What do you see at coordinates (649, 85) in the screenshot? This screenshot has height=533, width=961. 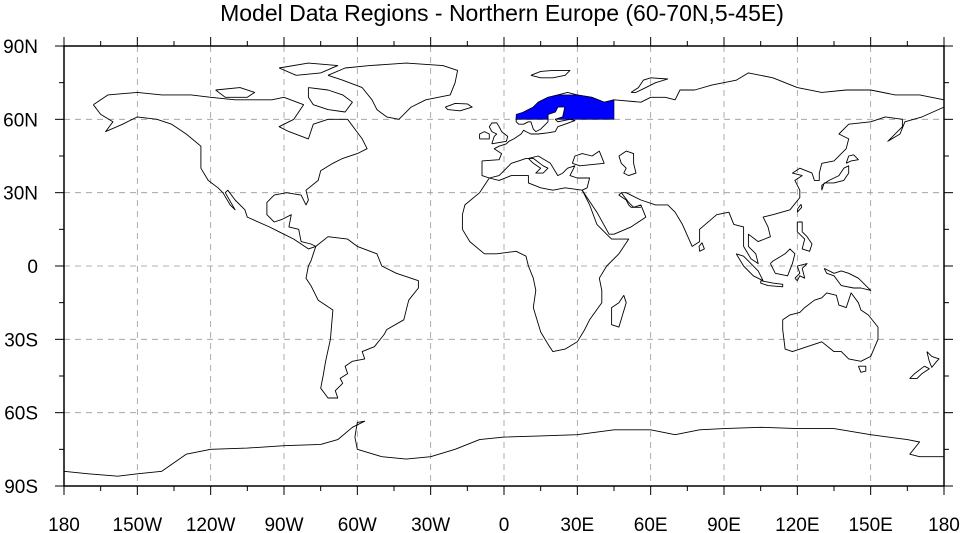 I see `coastline-novaya-zemlya` at bounding box center [649, 85].